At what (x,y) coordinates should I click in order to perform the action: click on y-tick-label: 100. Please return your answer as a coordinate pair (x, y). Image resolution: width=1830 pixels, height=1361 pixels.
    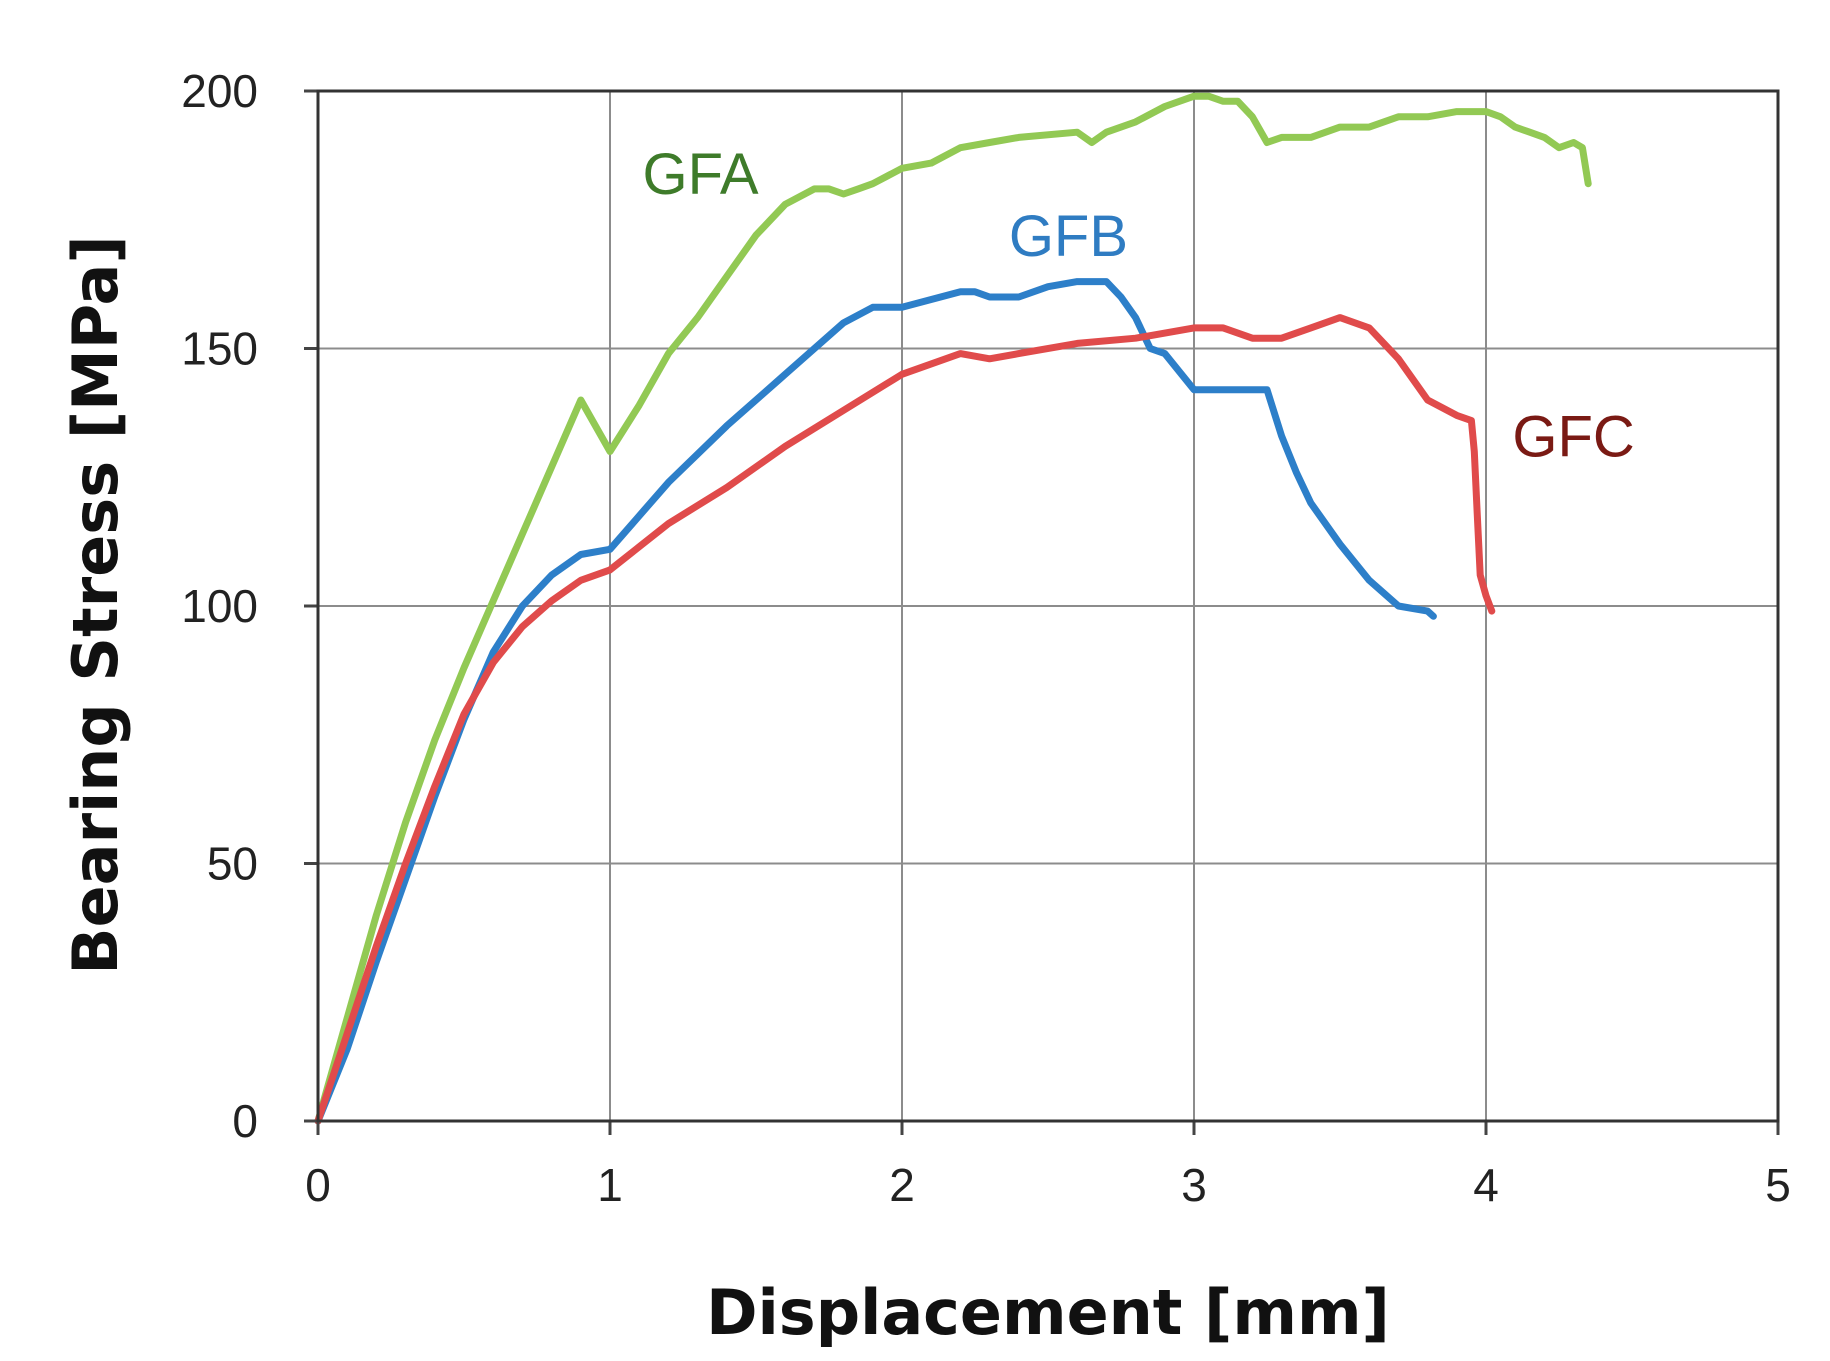
    Looking at the image, I should click on (219, 606).